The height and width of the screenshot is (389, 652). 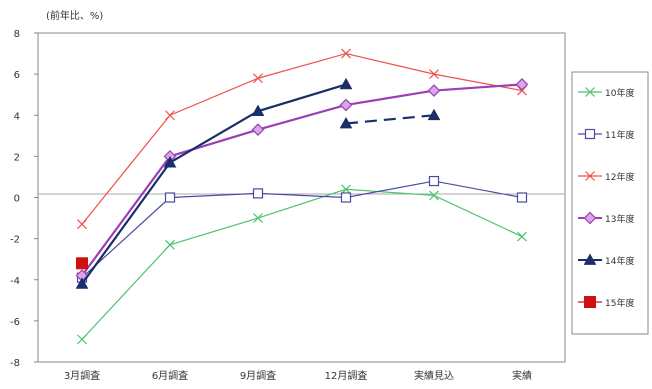 What do you see at coordinates (17, 157) in the screenshot?
I see `y-tick-label: 2` at bounding box center [17, 157].